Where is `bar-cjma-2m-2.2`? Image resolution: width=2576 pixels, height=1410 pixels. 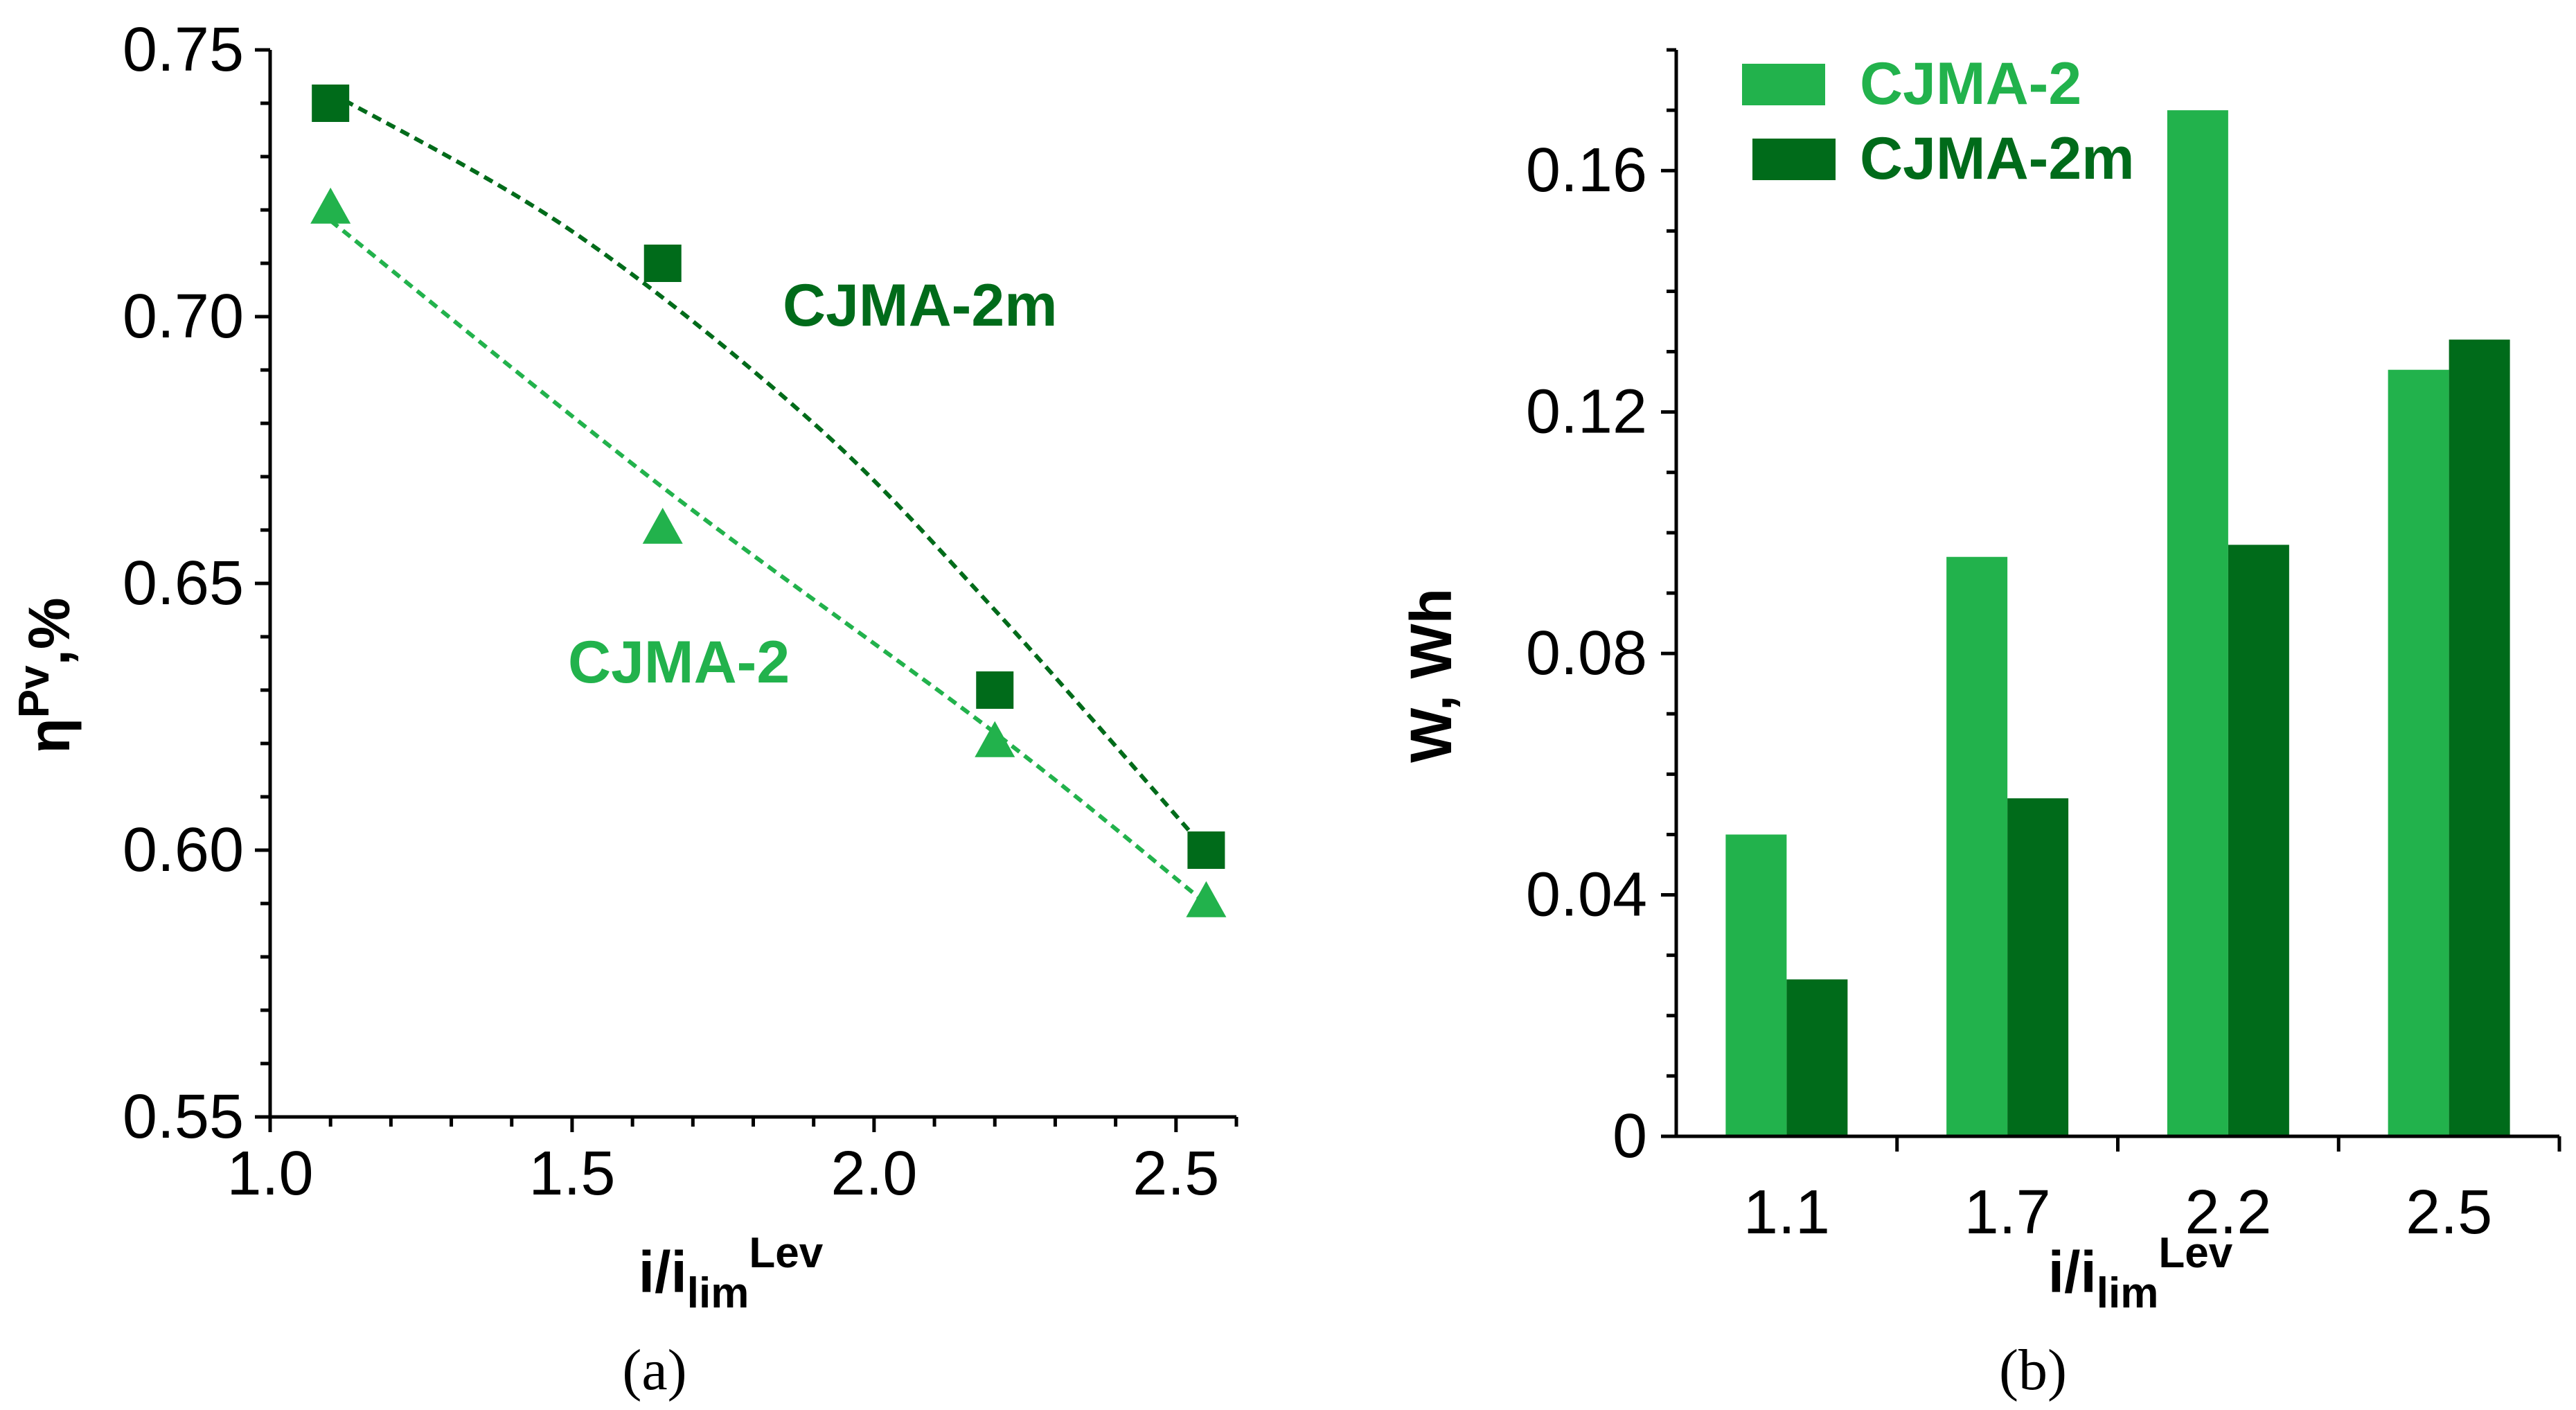 bar-cjma-2m-2.2 is located at coordinates (2258, 840).